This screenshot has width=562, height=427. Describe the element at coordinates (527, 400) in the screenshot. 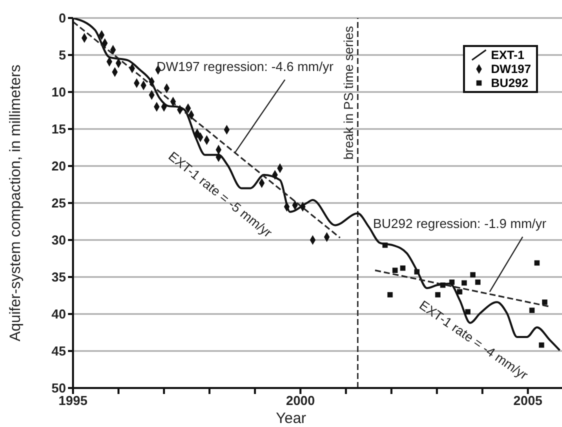

I see `x-tick-label: 2005` at that location.